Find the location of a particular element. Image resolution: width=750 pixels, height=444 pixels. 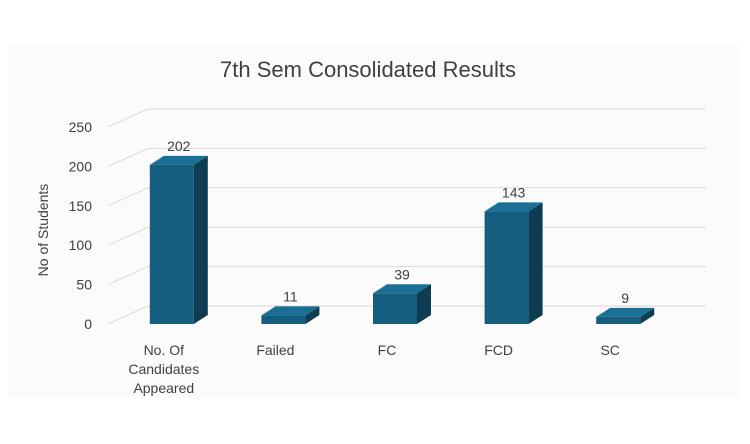

x-category-label: FC is located at coordinates (387, 350).